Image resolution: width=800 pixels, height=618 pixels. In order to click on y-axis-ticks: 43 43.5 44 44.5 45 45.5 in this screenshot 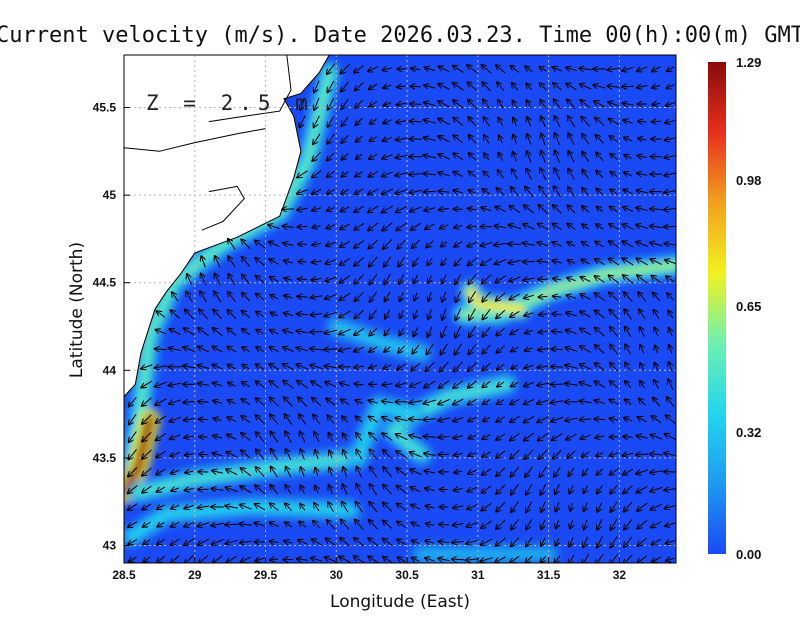, I will do `click(111, 326)`.